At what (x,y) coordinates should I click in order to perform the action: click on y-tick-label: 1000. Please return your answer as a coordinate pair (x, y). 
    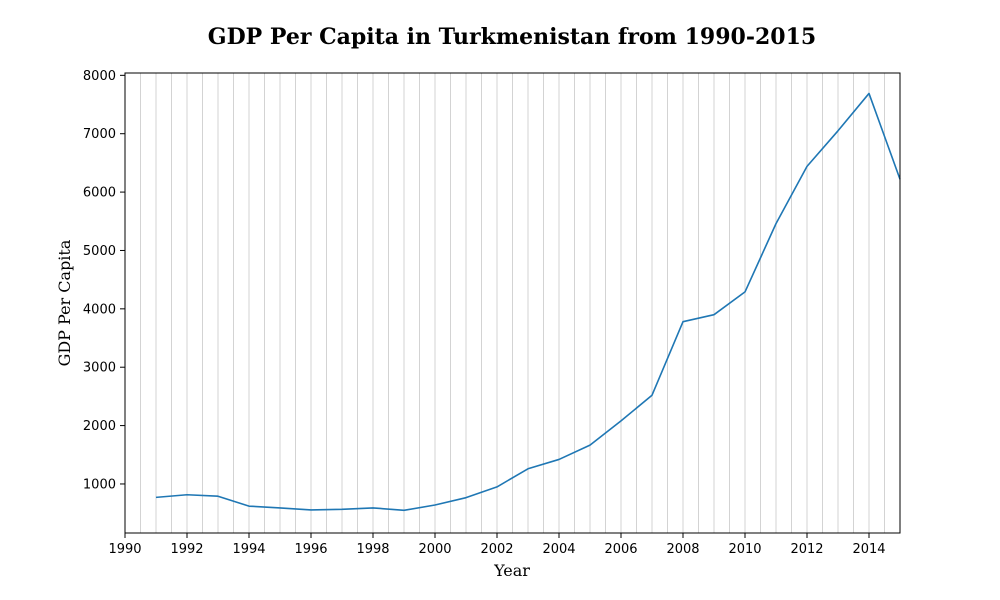
    Looking at the image, I should click on (99, 484).